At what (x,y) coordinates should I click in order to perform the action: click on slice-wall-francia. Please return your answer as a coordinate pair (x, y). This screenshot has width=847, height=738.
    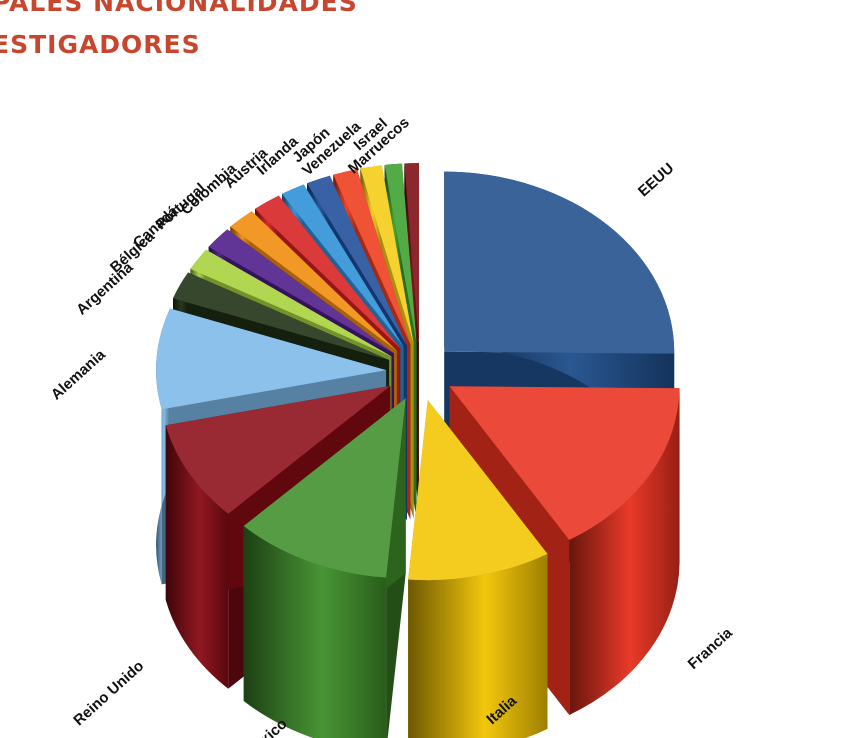
    Looking at the image, I should click on (624, 551).